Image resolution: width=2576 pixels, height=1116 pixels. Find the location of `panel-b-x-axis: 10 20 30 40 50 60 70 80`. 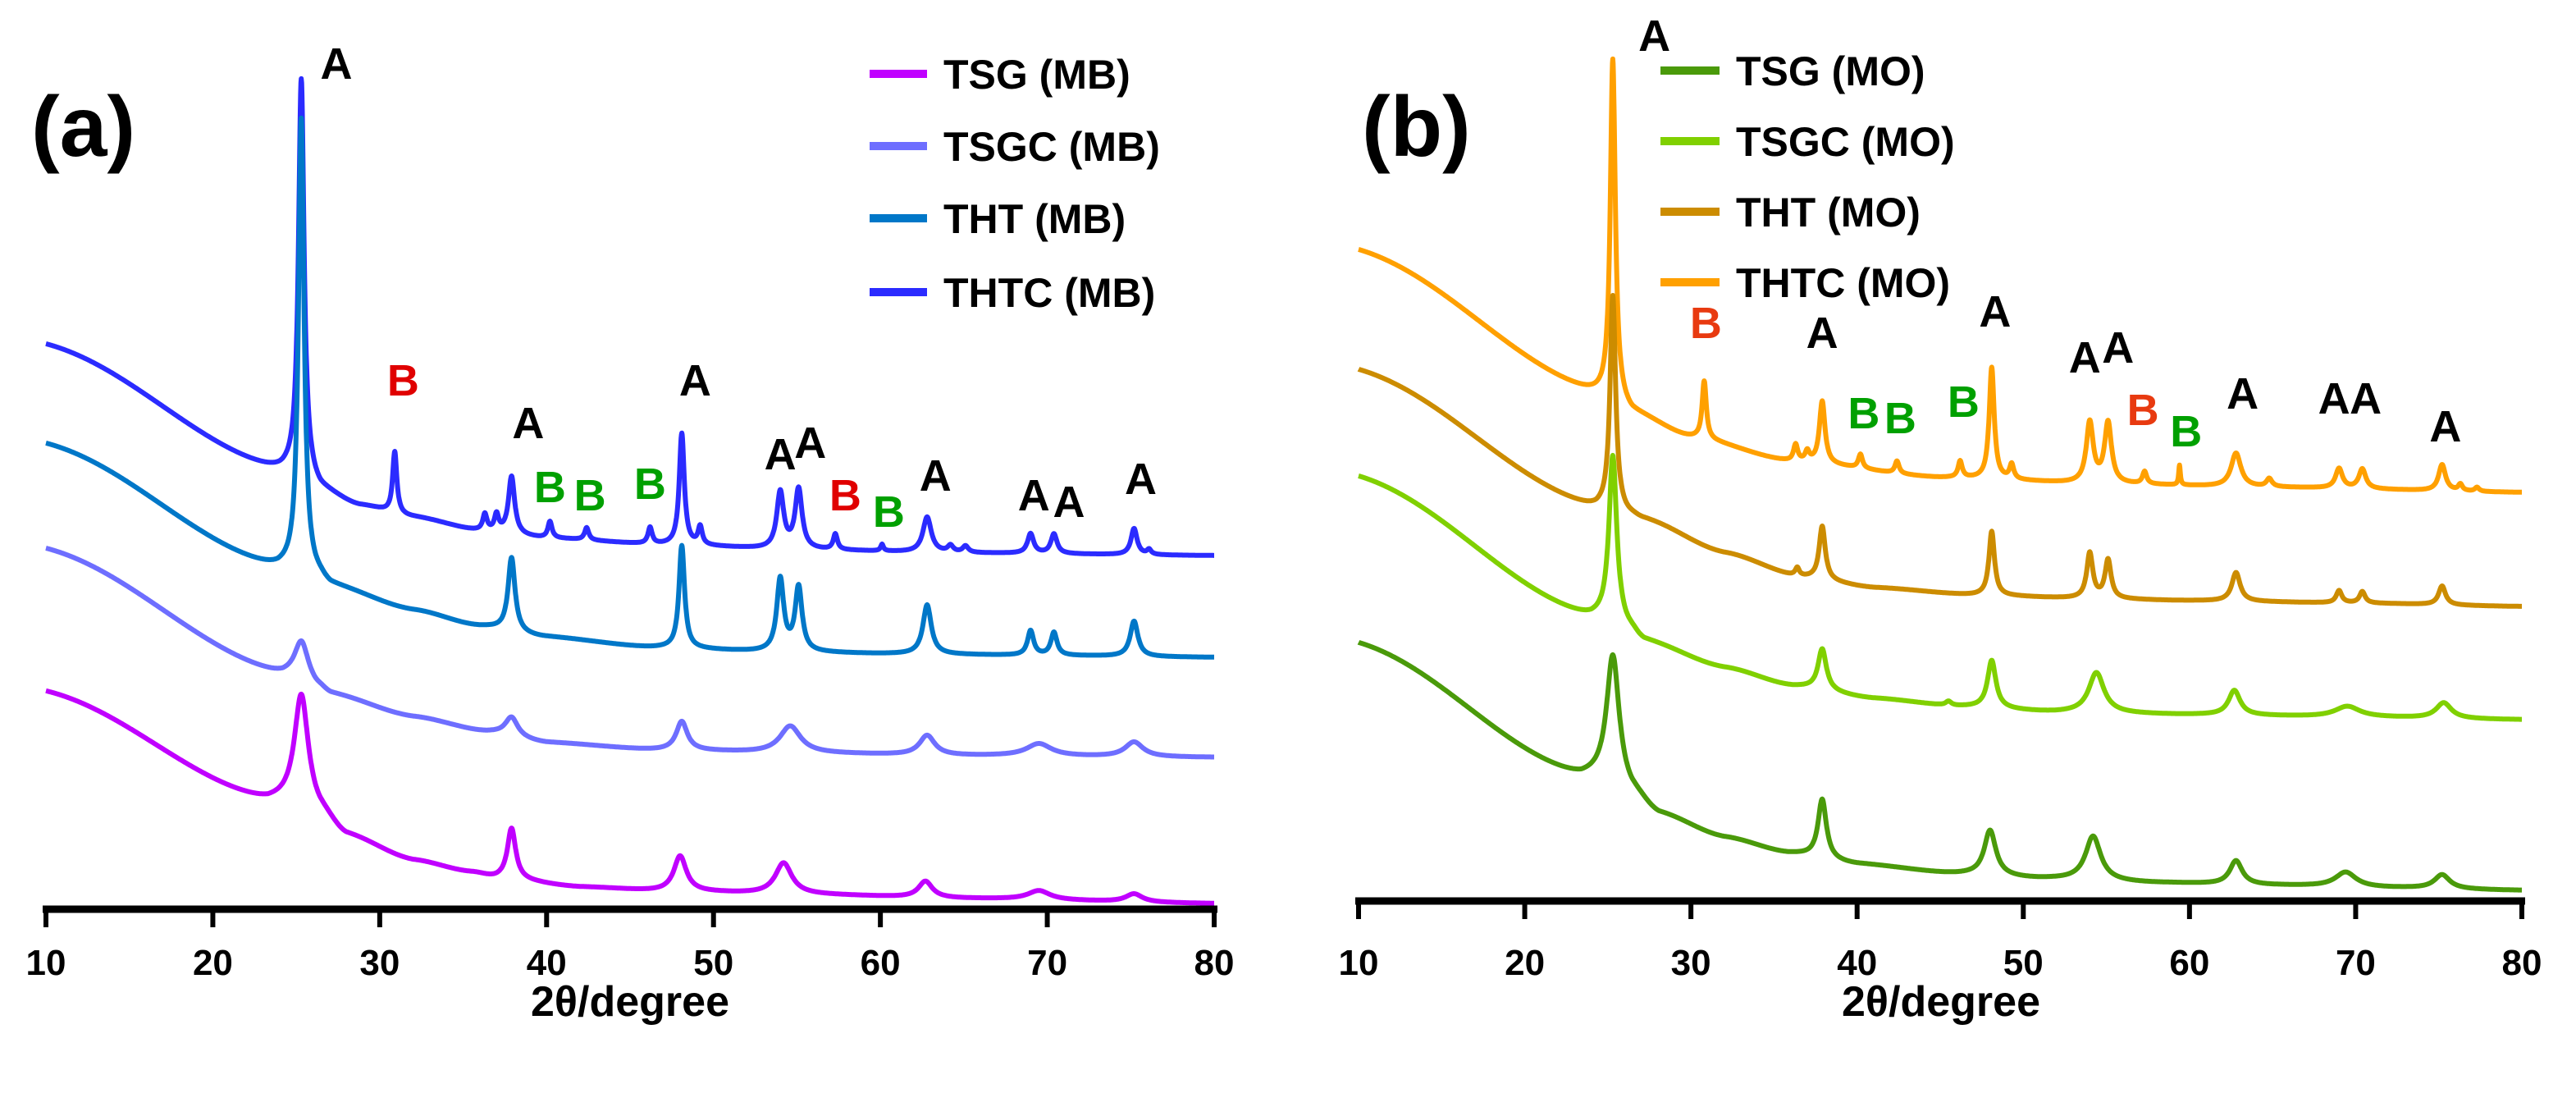

panel-b-x-axis: 10 20 30 40 50 60 70 80 is located at coordinates (1941, 940).